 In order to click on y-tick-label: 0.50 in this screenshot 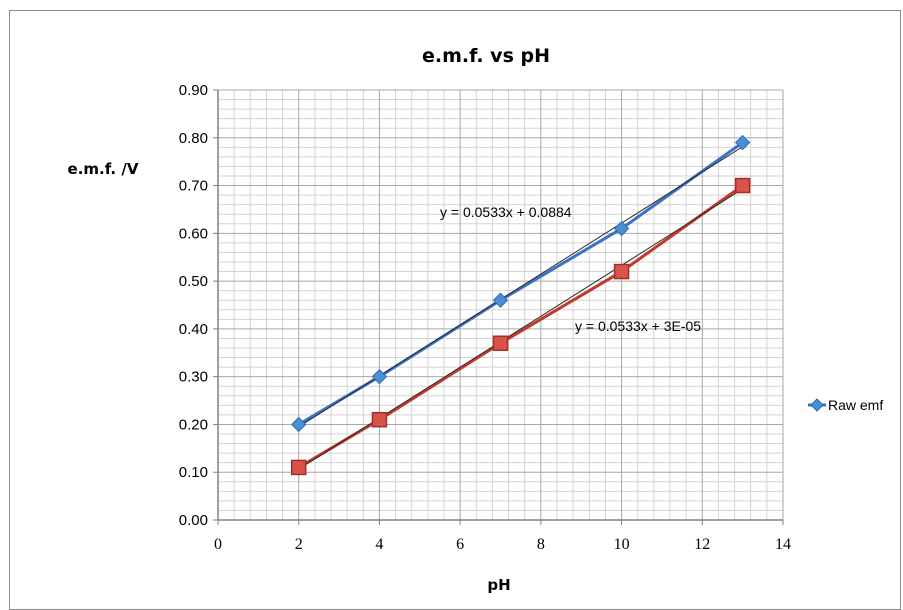, I will do `click(193, 281)`.